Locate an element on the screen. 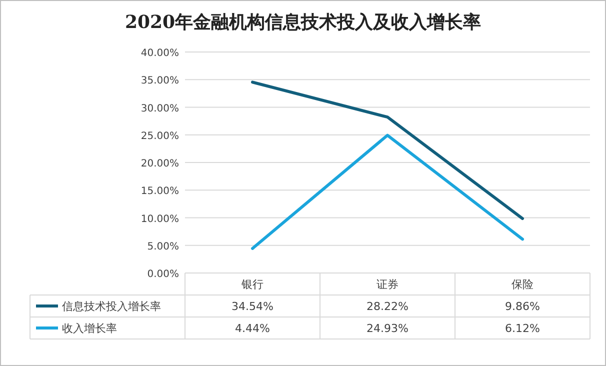  x-tick-label: 银行 is located at coordinates (252, 284).